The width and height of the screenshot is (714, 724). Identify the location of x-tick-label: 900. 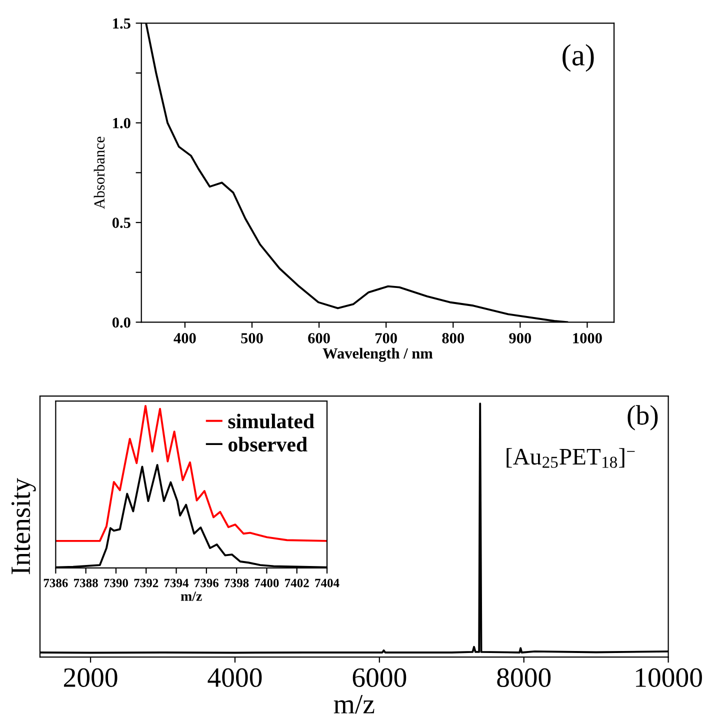
(520, 338).